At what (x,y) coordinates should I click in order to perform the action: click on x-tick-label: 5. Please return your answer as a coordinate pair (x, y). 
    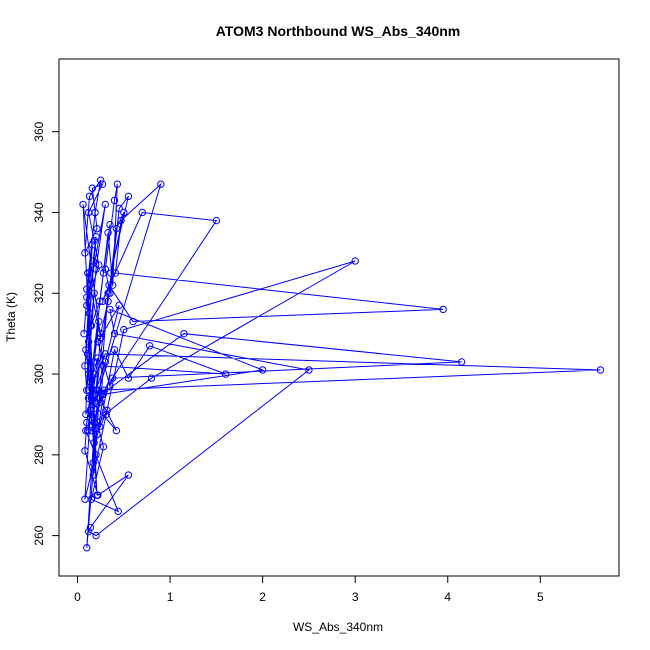
    Looking at the image, I should click on (540, 597).